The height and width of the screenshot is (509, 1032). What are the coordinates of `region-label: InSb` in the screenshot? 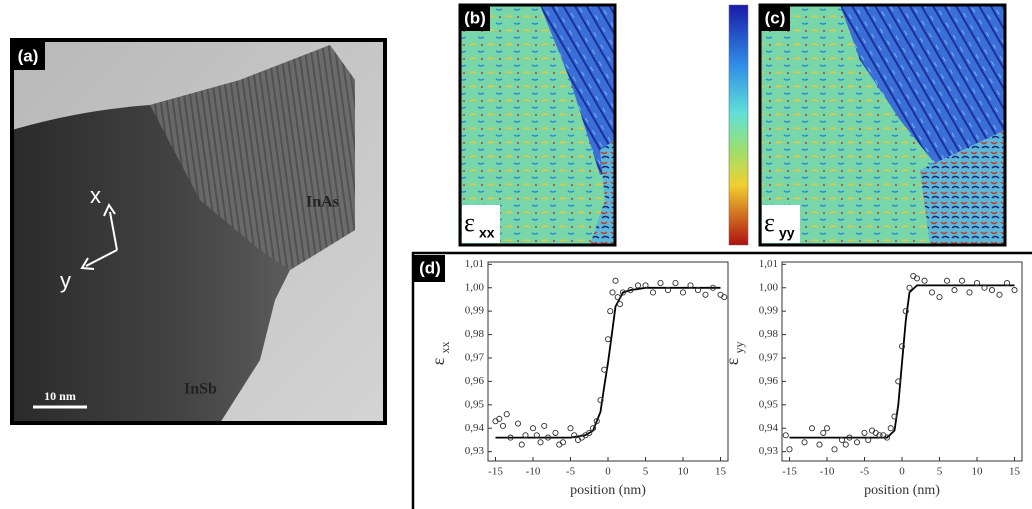 It's located at (200, 389).